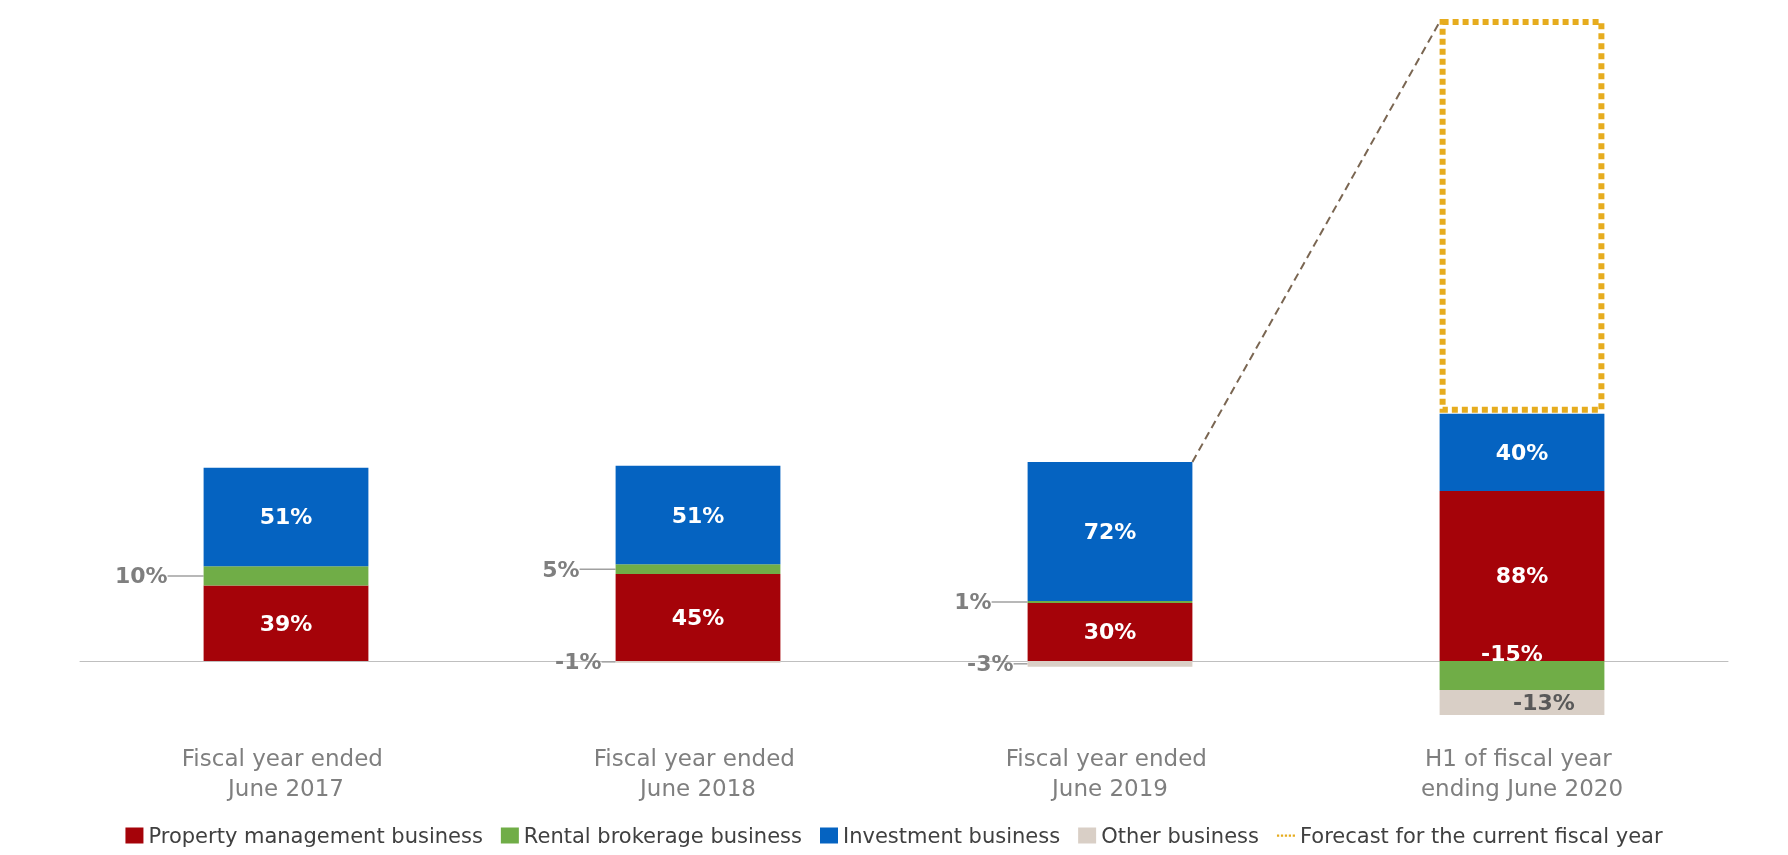 This screenshot has height=855, width=1788. I want to click on data-label: 5%, so click(561, 569).